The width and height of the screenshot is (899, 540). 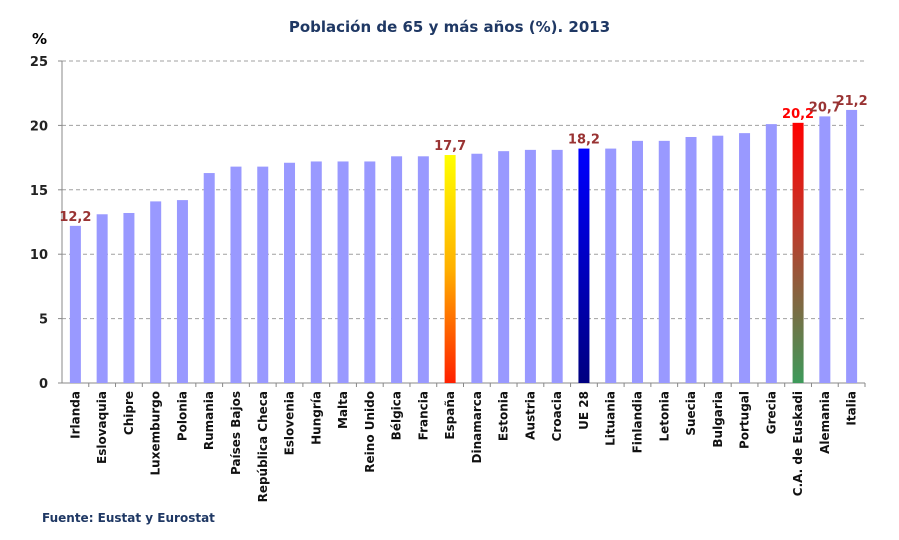 I want to click on x-tick-label: Croacia, so click(x=557, y=416).